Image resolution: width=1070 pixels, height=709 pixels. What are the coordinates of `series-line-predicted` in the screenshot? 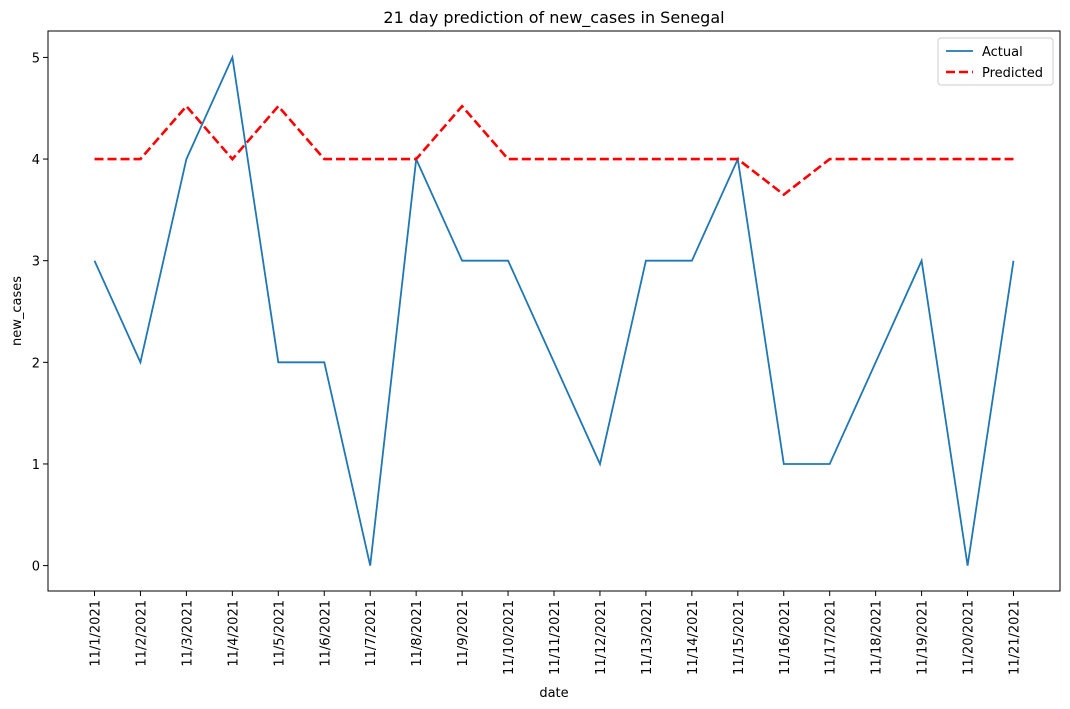 It's located at (554, 150).